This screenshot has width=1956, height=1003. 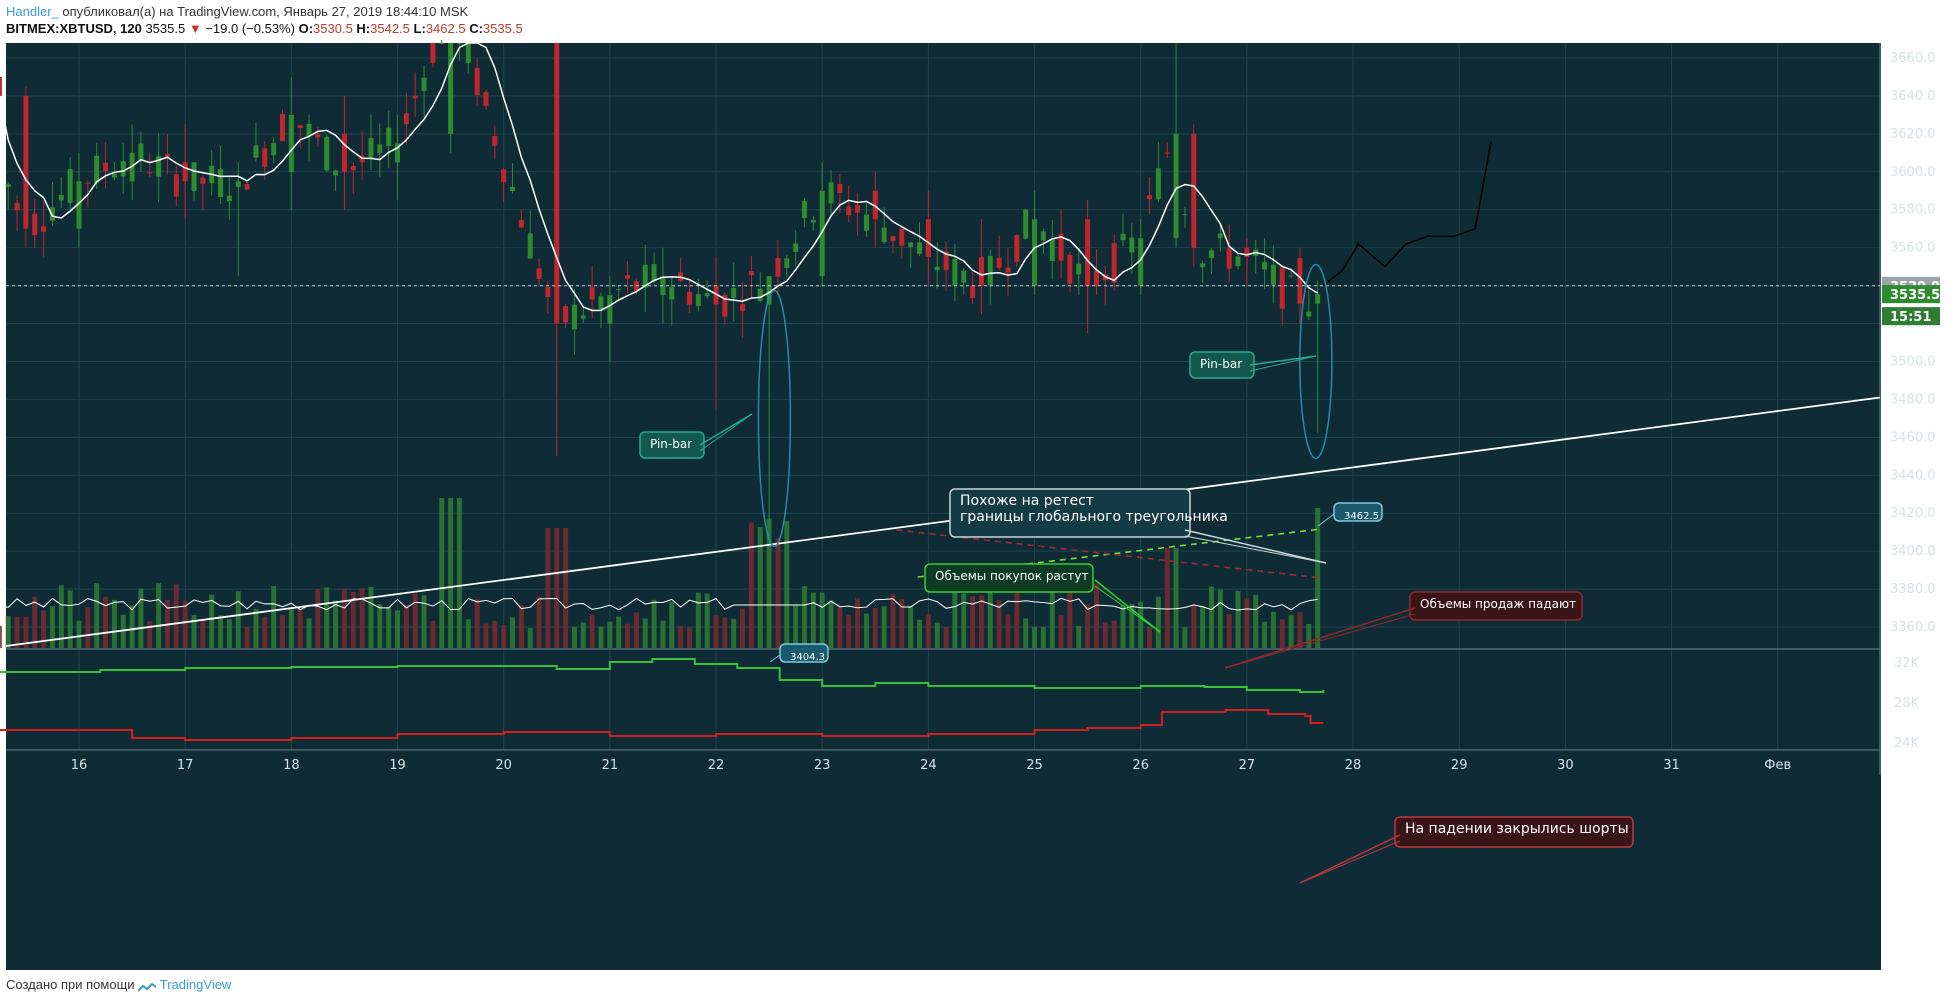 What do you see at coordinates (1913, 589) in the screenshot?
I see `price-tick-label: 3380.0` at bounding box center [1913, 589].